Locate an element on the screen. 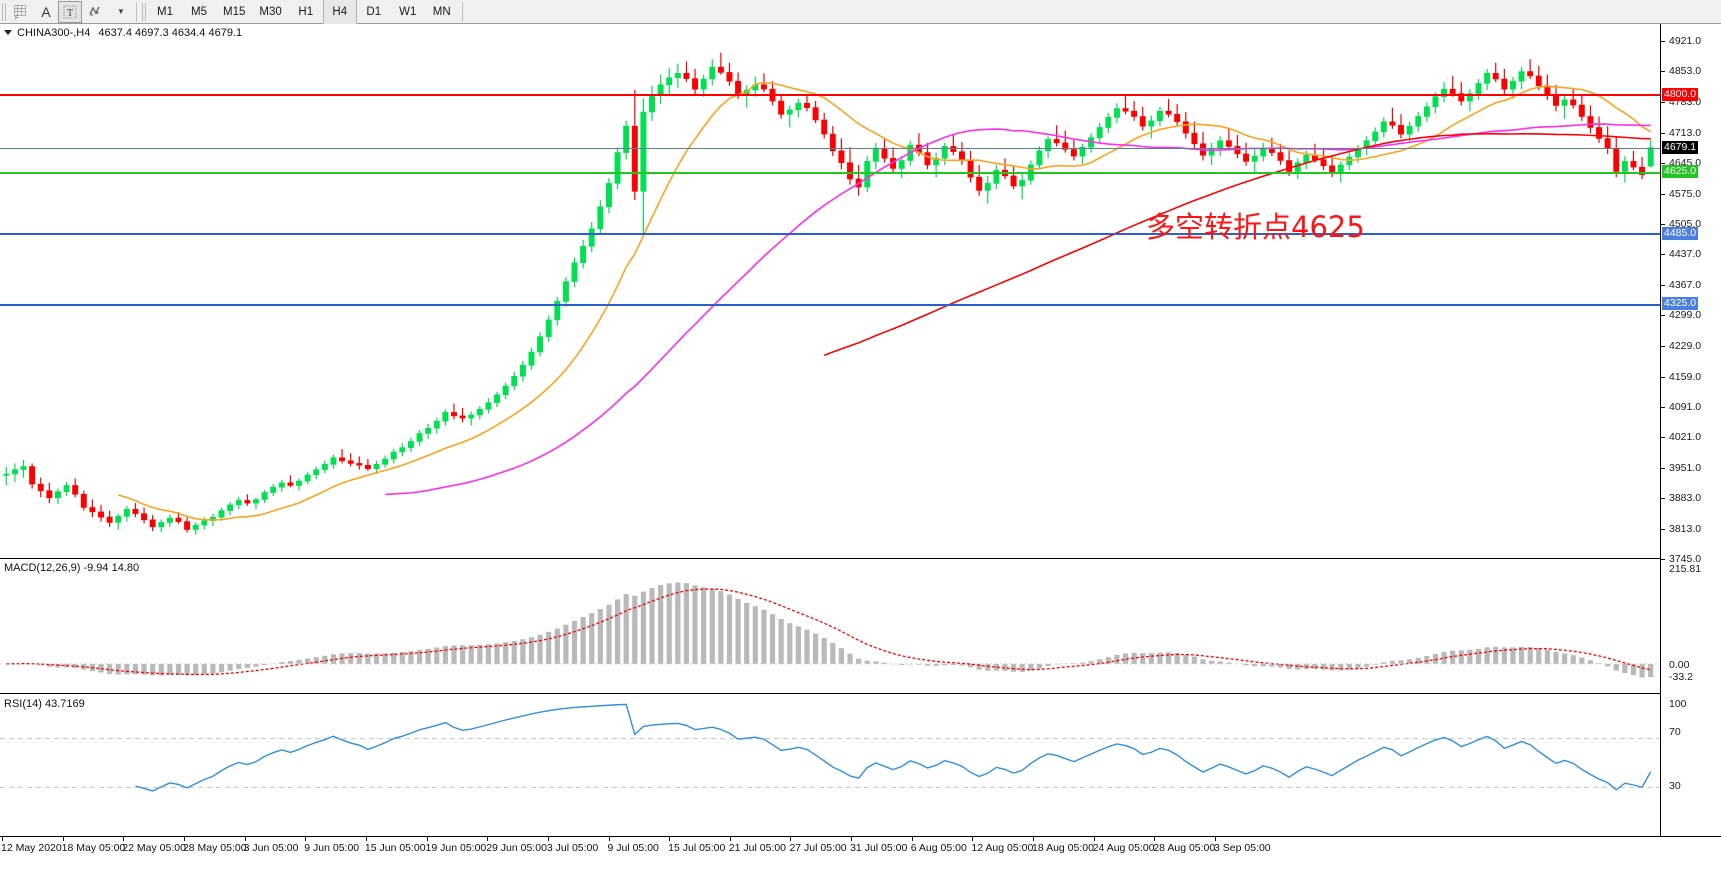 This screenshot has height=892, width=1721. objects-icon is located at coordinates (95, 12).